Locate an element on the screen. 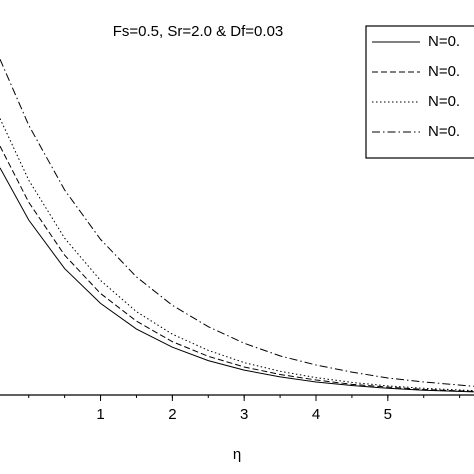 This screenshot has height=474, width=474. x-tick-label: 4 is located at coordinates (316, 414).